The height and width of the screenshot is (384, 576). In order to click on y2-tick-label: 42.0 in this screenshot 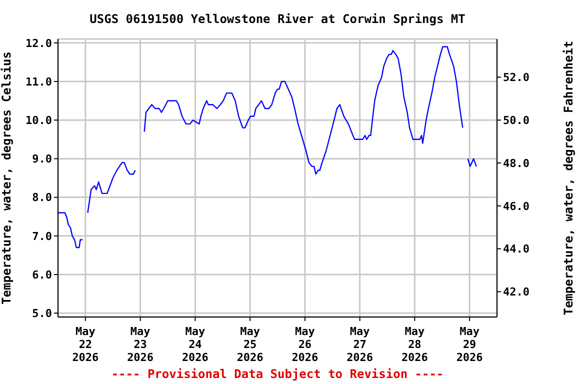, I will do `click(516, 292)`.